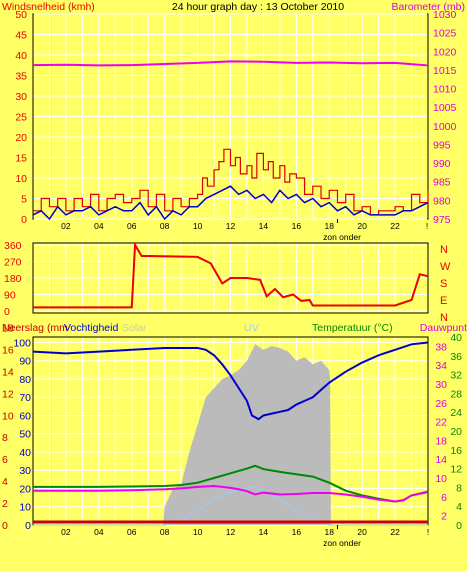 Image resolution: width=467 pixels, height=571 pixels. I want to click on temperature-tick-label: 16, so click(456, 451).